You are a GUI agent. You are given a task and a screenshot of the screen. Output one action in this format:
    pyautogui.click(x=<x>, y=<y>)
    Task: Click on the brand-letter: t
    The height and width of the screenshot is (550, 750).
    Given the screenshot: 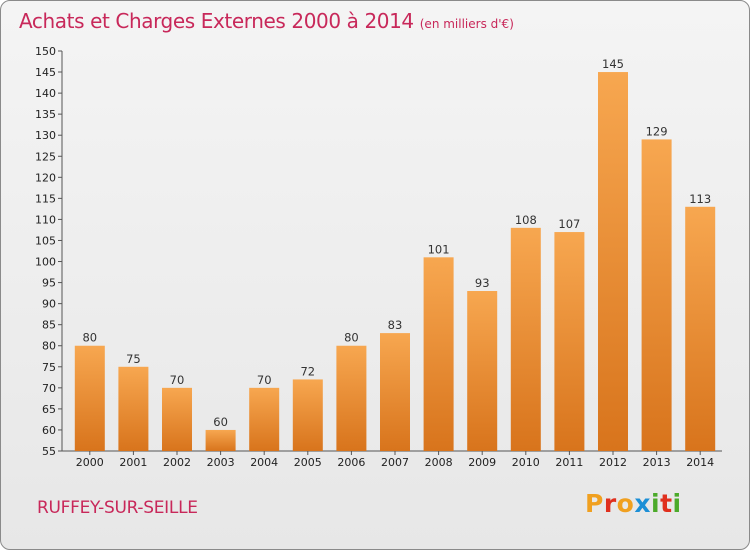 What is the action you would take?
    pyautogui.click(x=666, y=503)
    